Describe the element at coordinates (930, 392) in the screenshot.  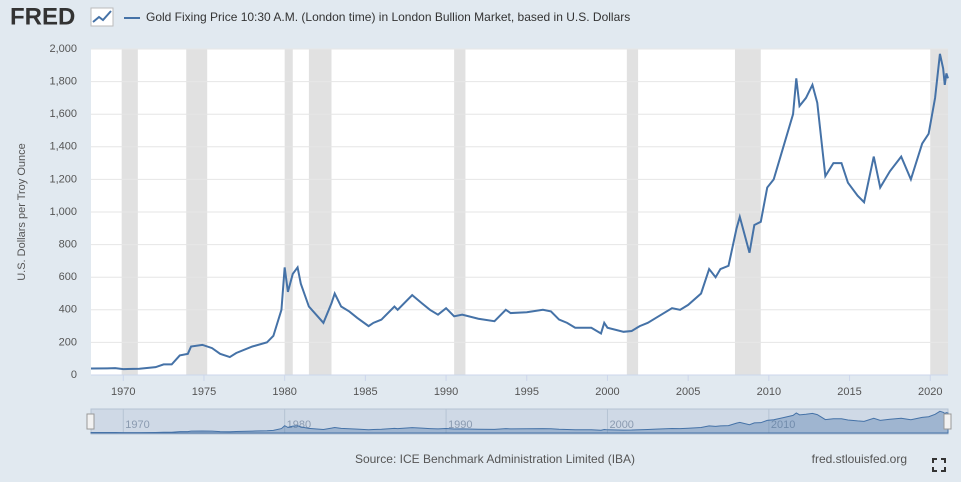
I see `x-tick-label: 2020` at that location.